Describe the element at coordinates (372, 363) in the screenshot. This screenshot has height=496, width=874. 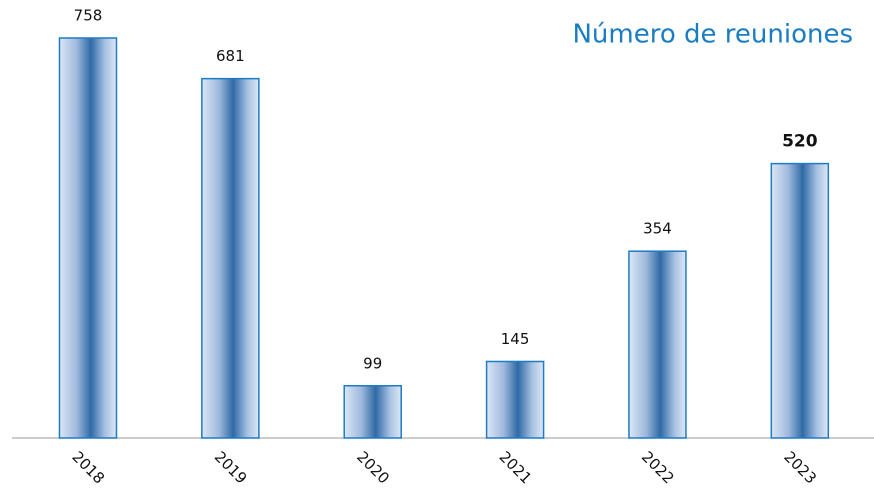
I see `value-label: 99` at that location.